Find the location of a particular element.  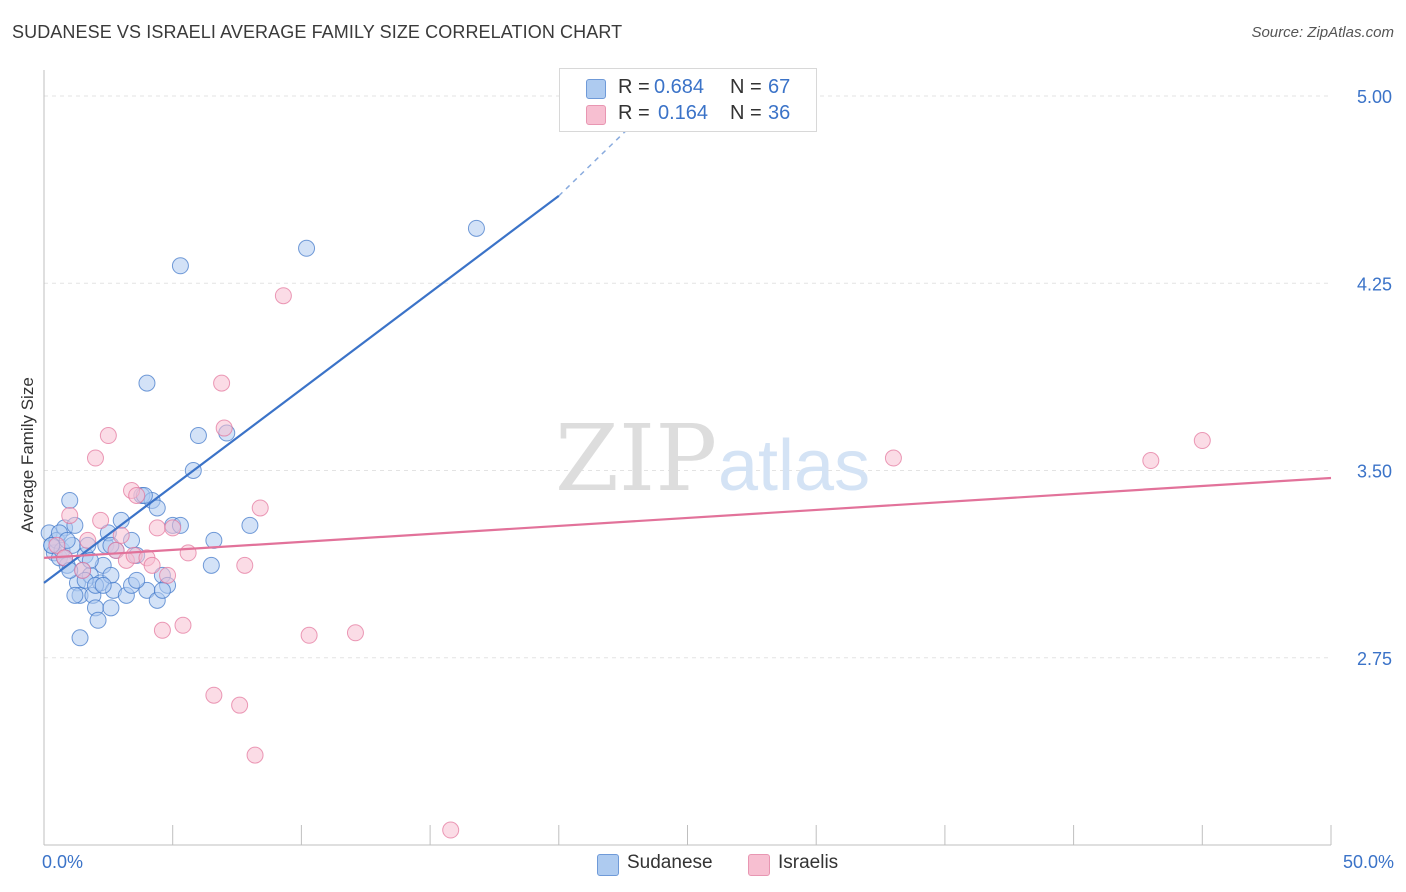

bottom-legend-label-sudanese: Sudanese is located at coordinates (670, 862).